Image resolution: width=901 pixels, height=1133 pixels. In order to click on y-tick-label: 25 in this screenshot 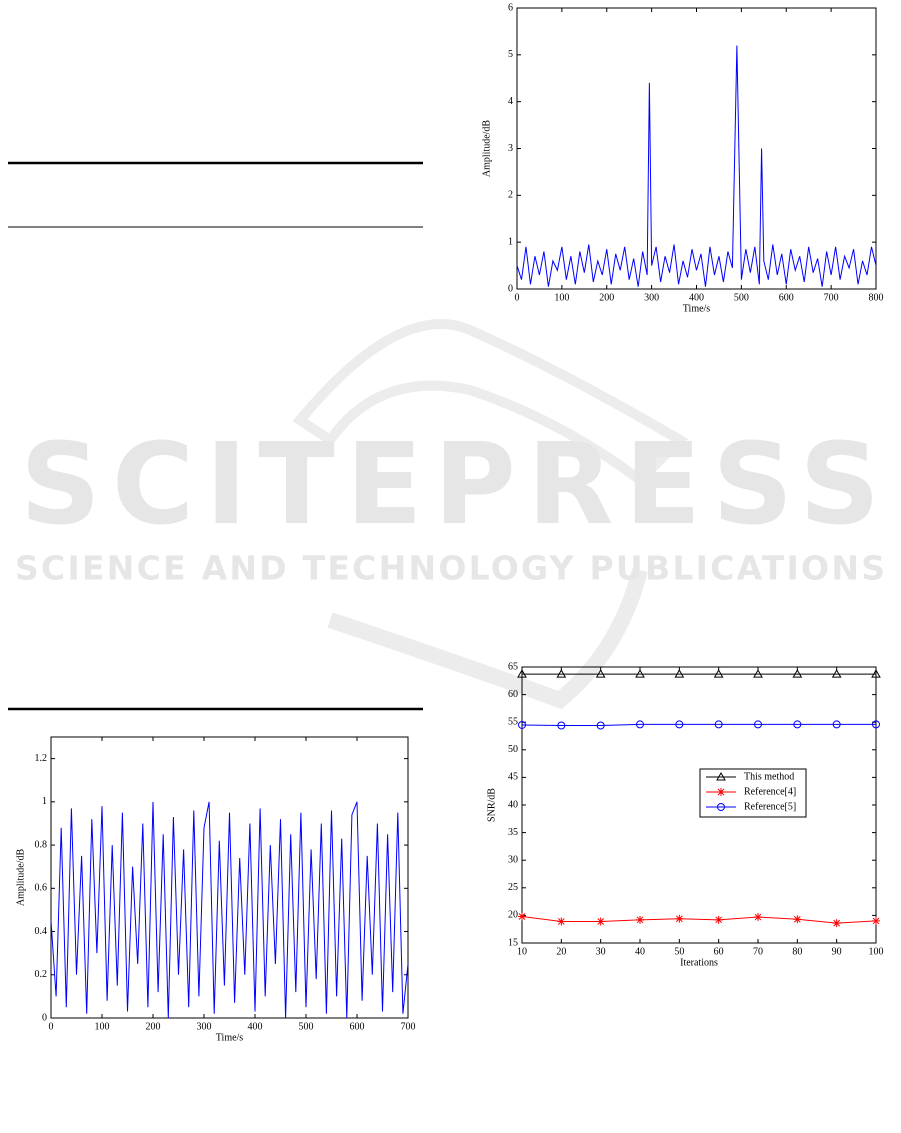, I will do `click(513, 887)`.